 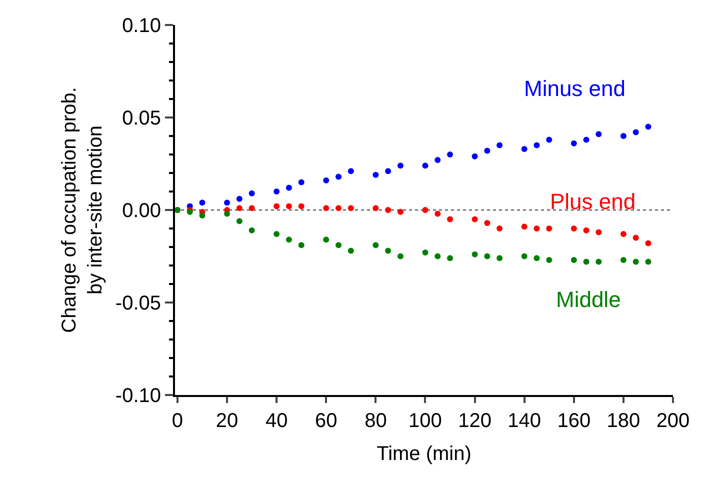 I want to click on x-tick-label: 60, so click(x=326, y=421).